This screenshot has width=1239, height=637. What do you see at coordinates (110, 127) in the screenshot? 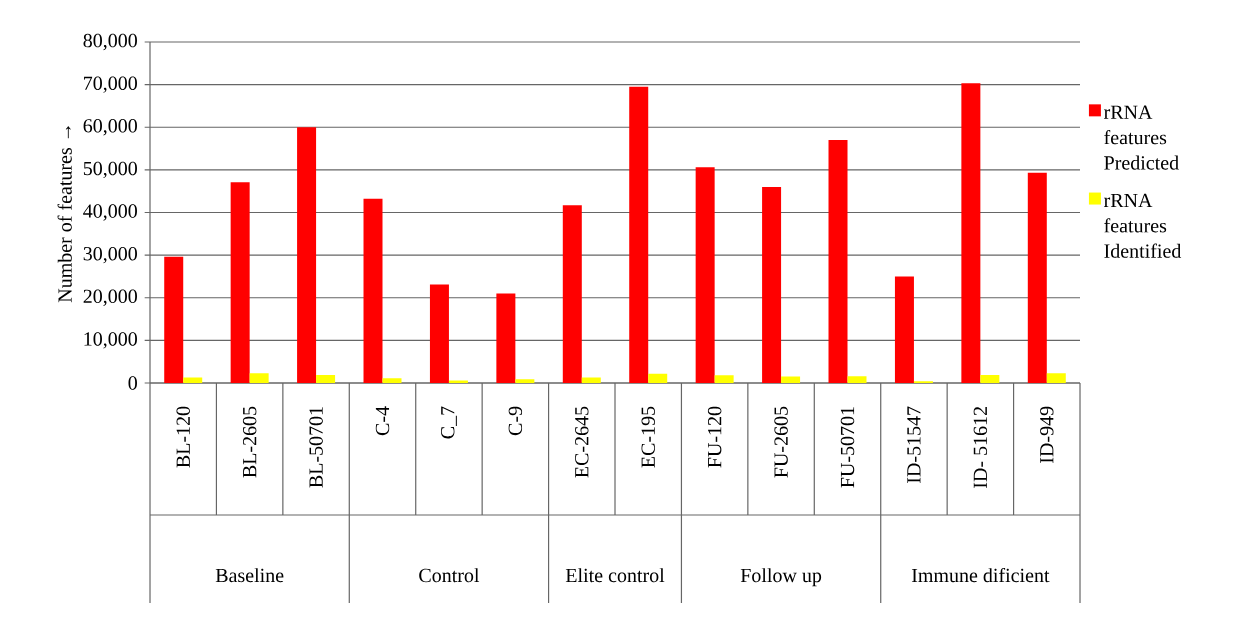
I see `y-tick-label: 60,000` at bounding box center [110, 127].